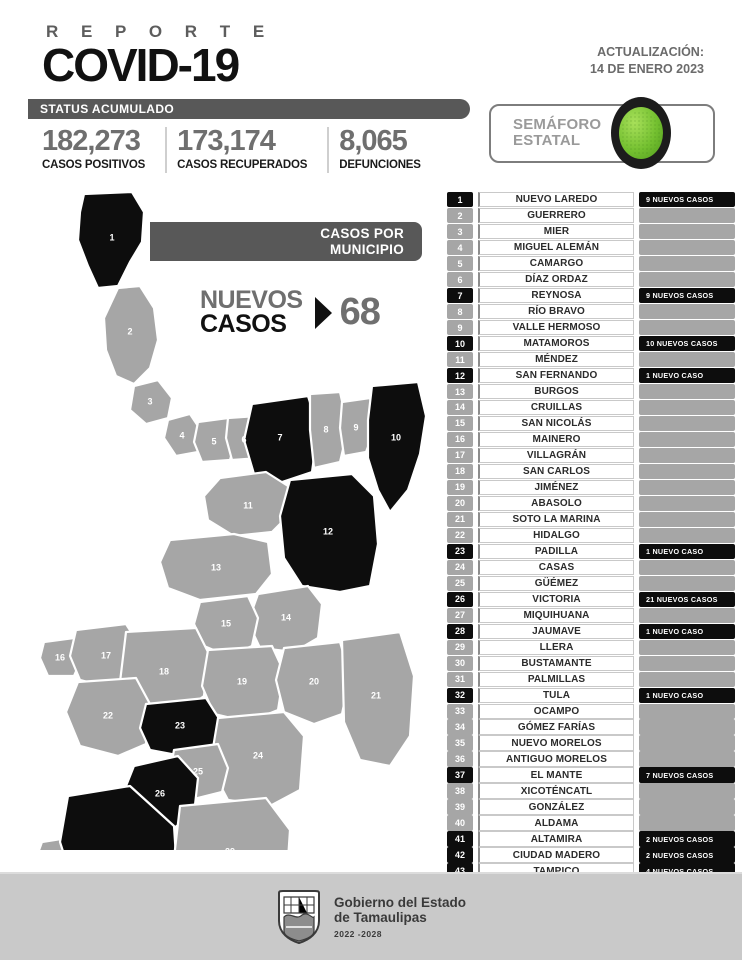  What do you see at coordinates (160, 31) in the screenshot?
I see `page-eyebrow: R E P O R T E` at bounding box center [160, 31].